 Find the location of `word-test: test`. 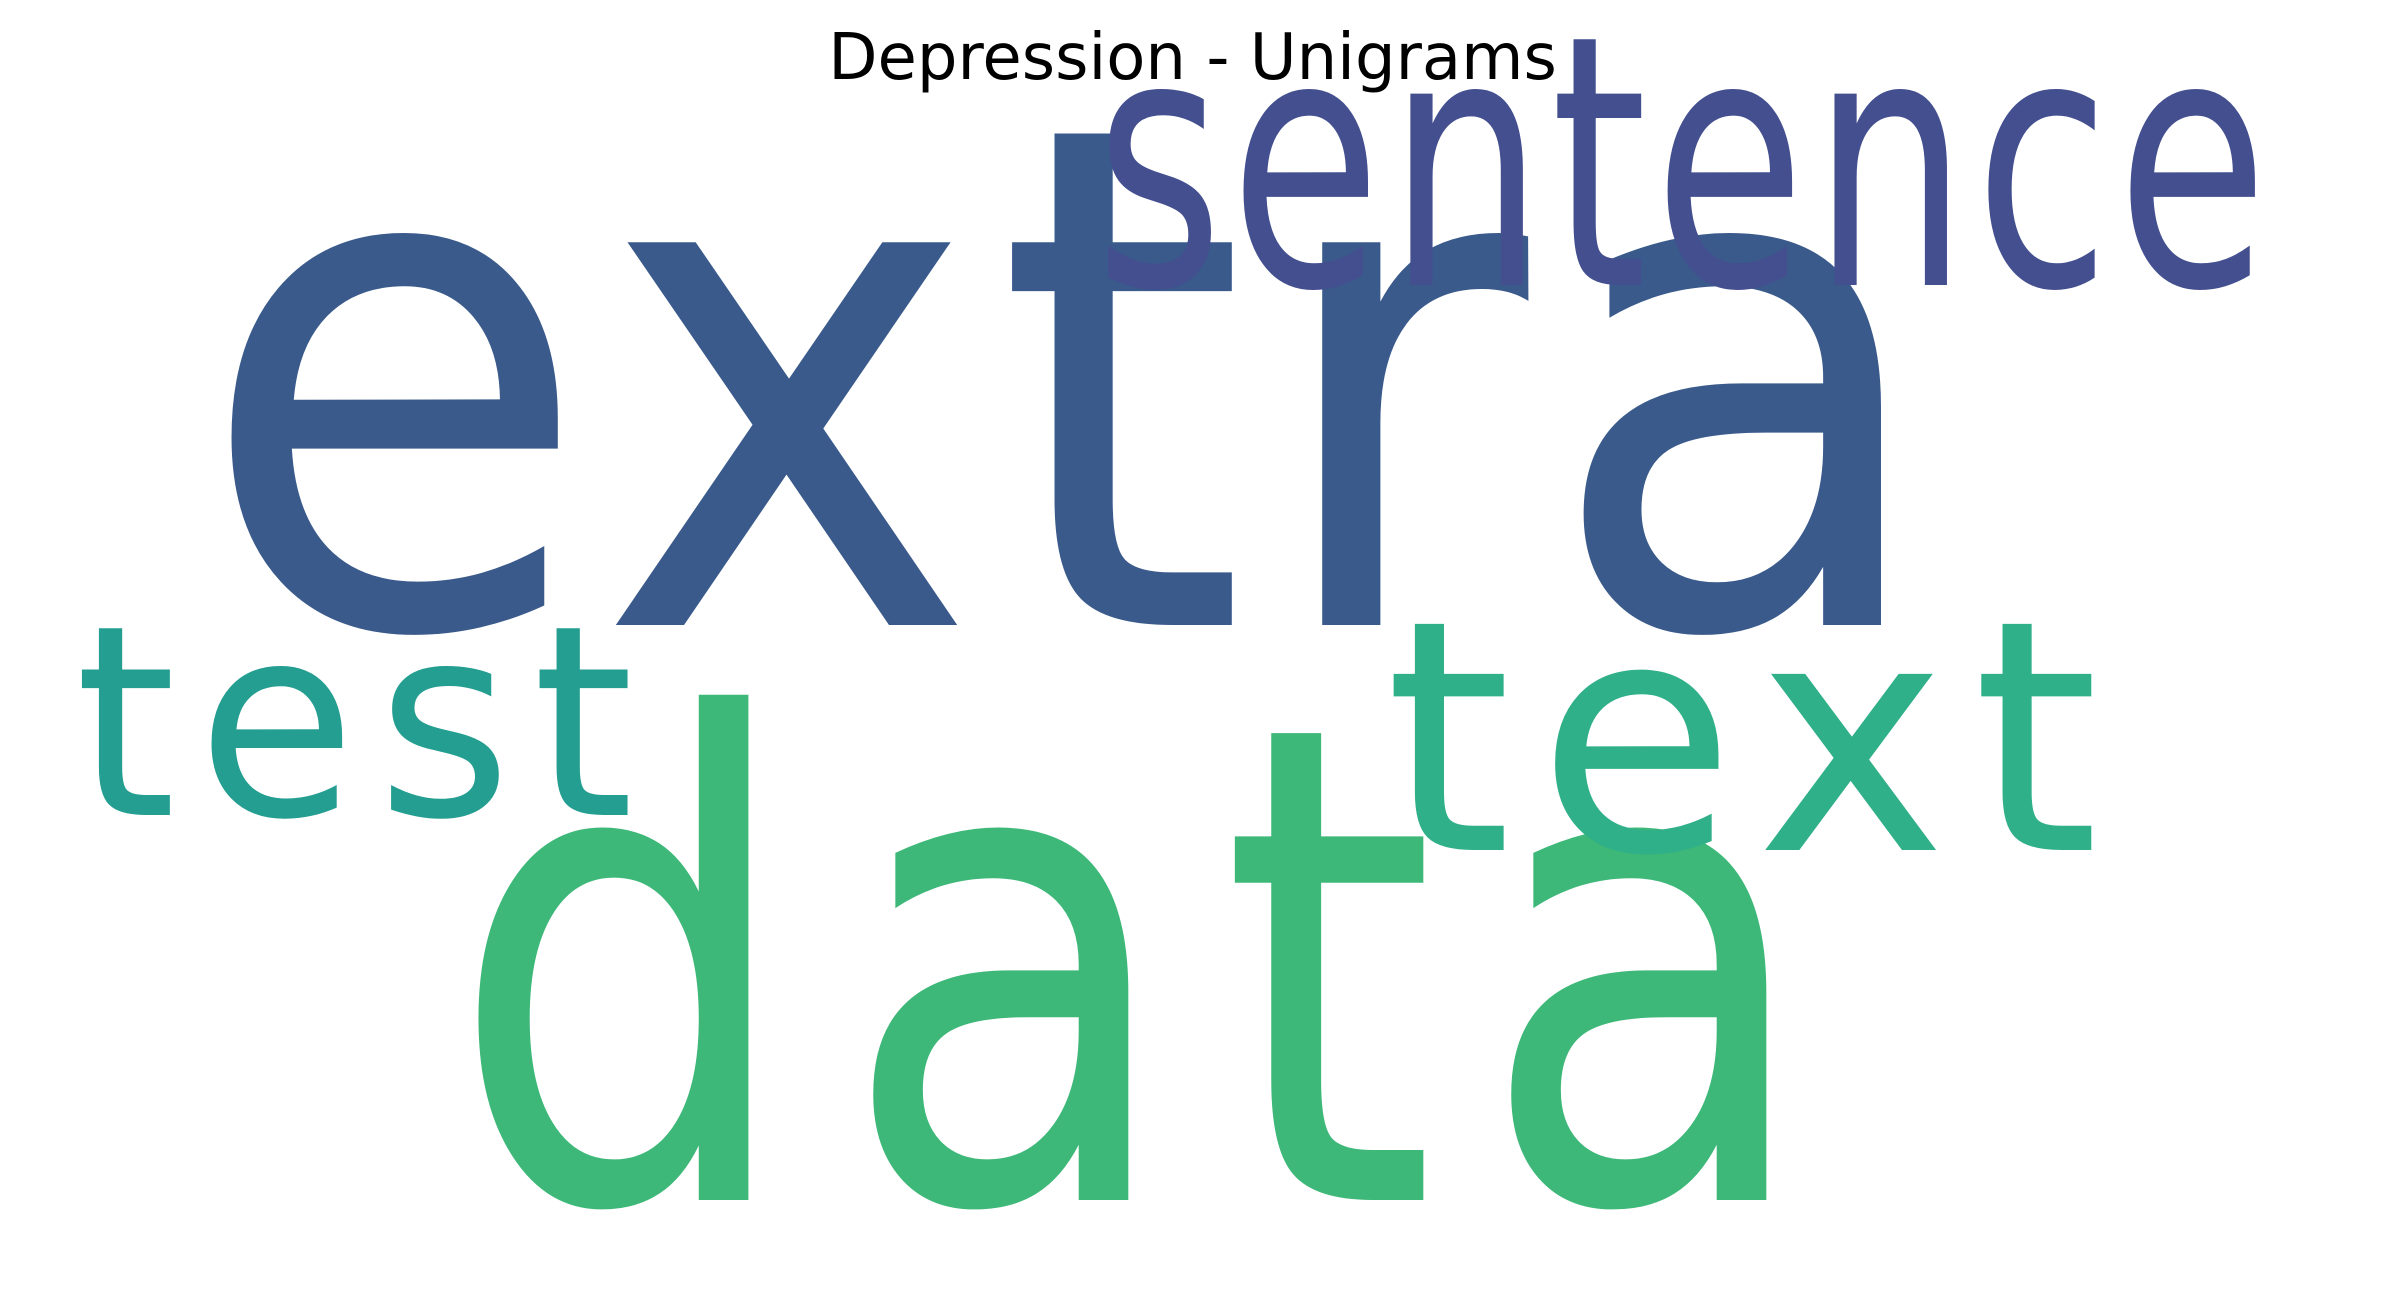

word-test: test is located at coordinates (365, 723).